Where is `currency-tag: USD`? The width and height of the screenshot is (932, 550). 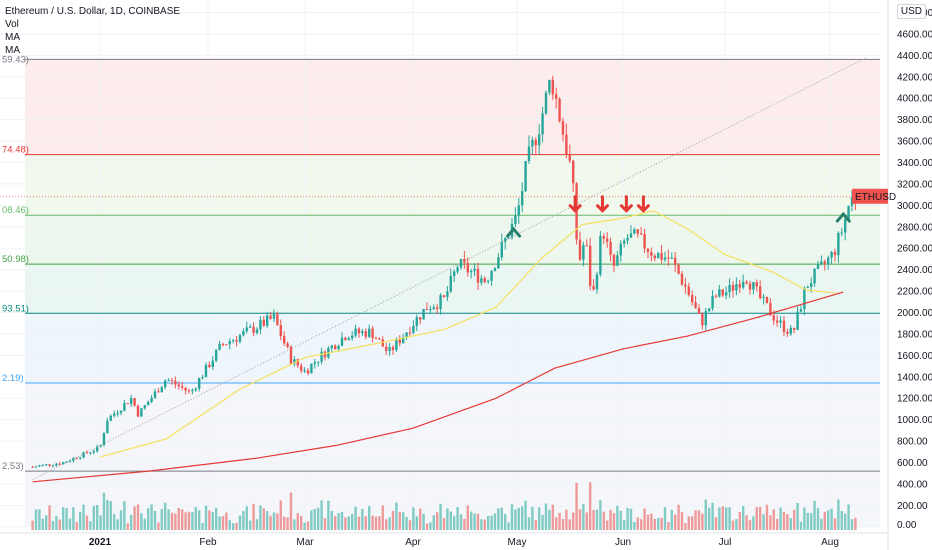
currency-tag: USD is located at coordinates (911, 11).